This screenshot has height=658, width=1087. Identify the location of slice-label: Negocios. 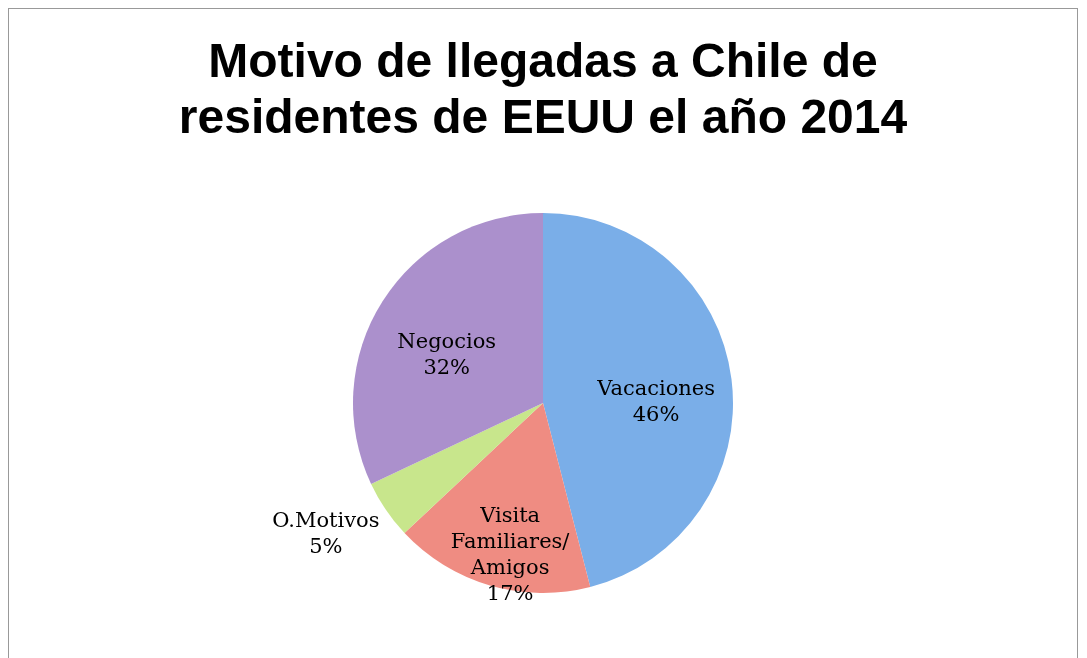
(447, 340).